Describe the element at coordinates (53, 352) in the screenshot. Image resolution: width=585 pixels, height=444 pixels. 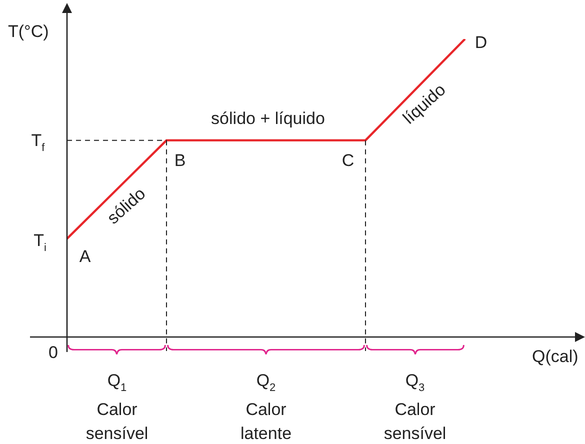
I see `text: 0` at that location.